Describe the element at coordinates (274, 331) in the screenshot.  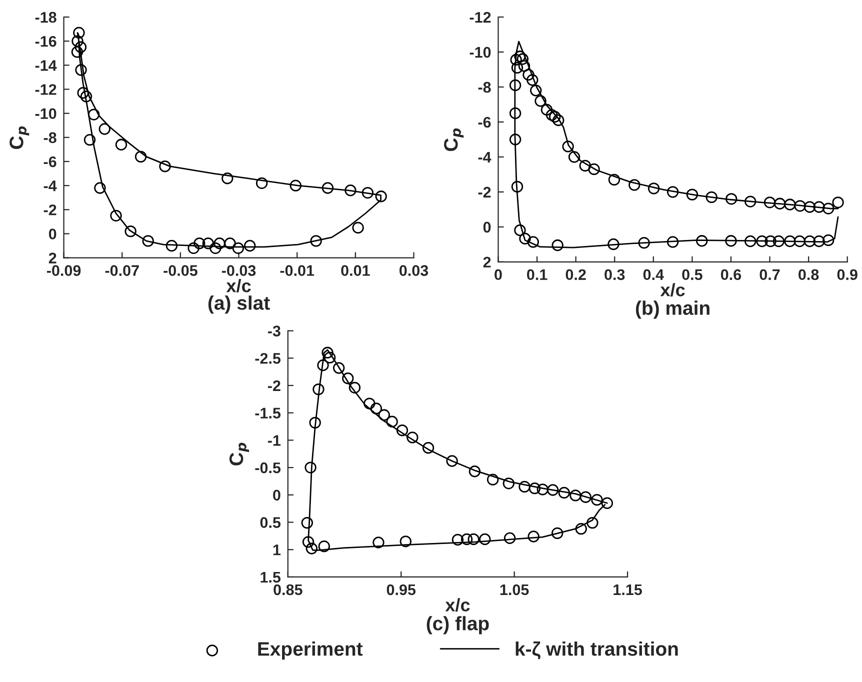
I see `y-tick-label: -3` at that location.